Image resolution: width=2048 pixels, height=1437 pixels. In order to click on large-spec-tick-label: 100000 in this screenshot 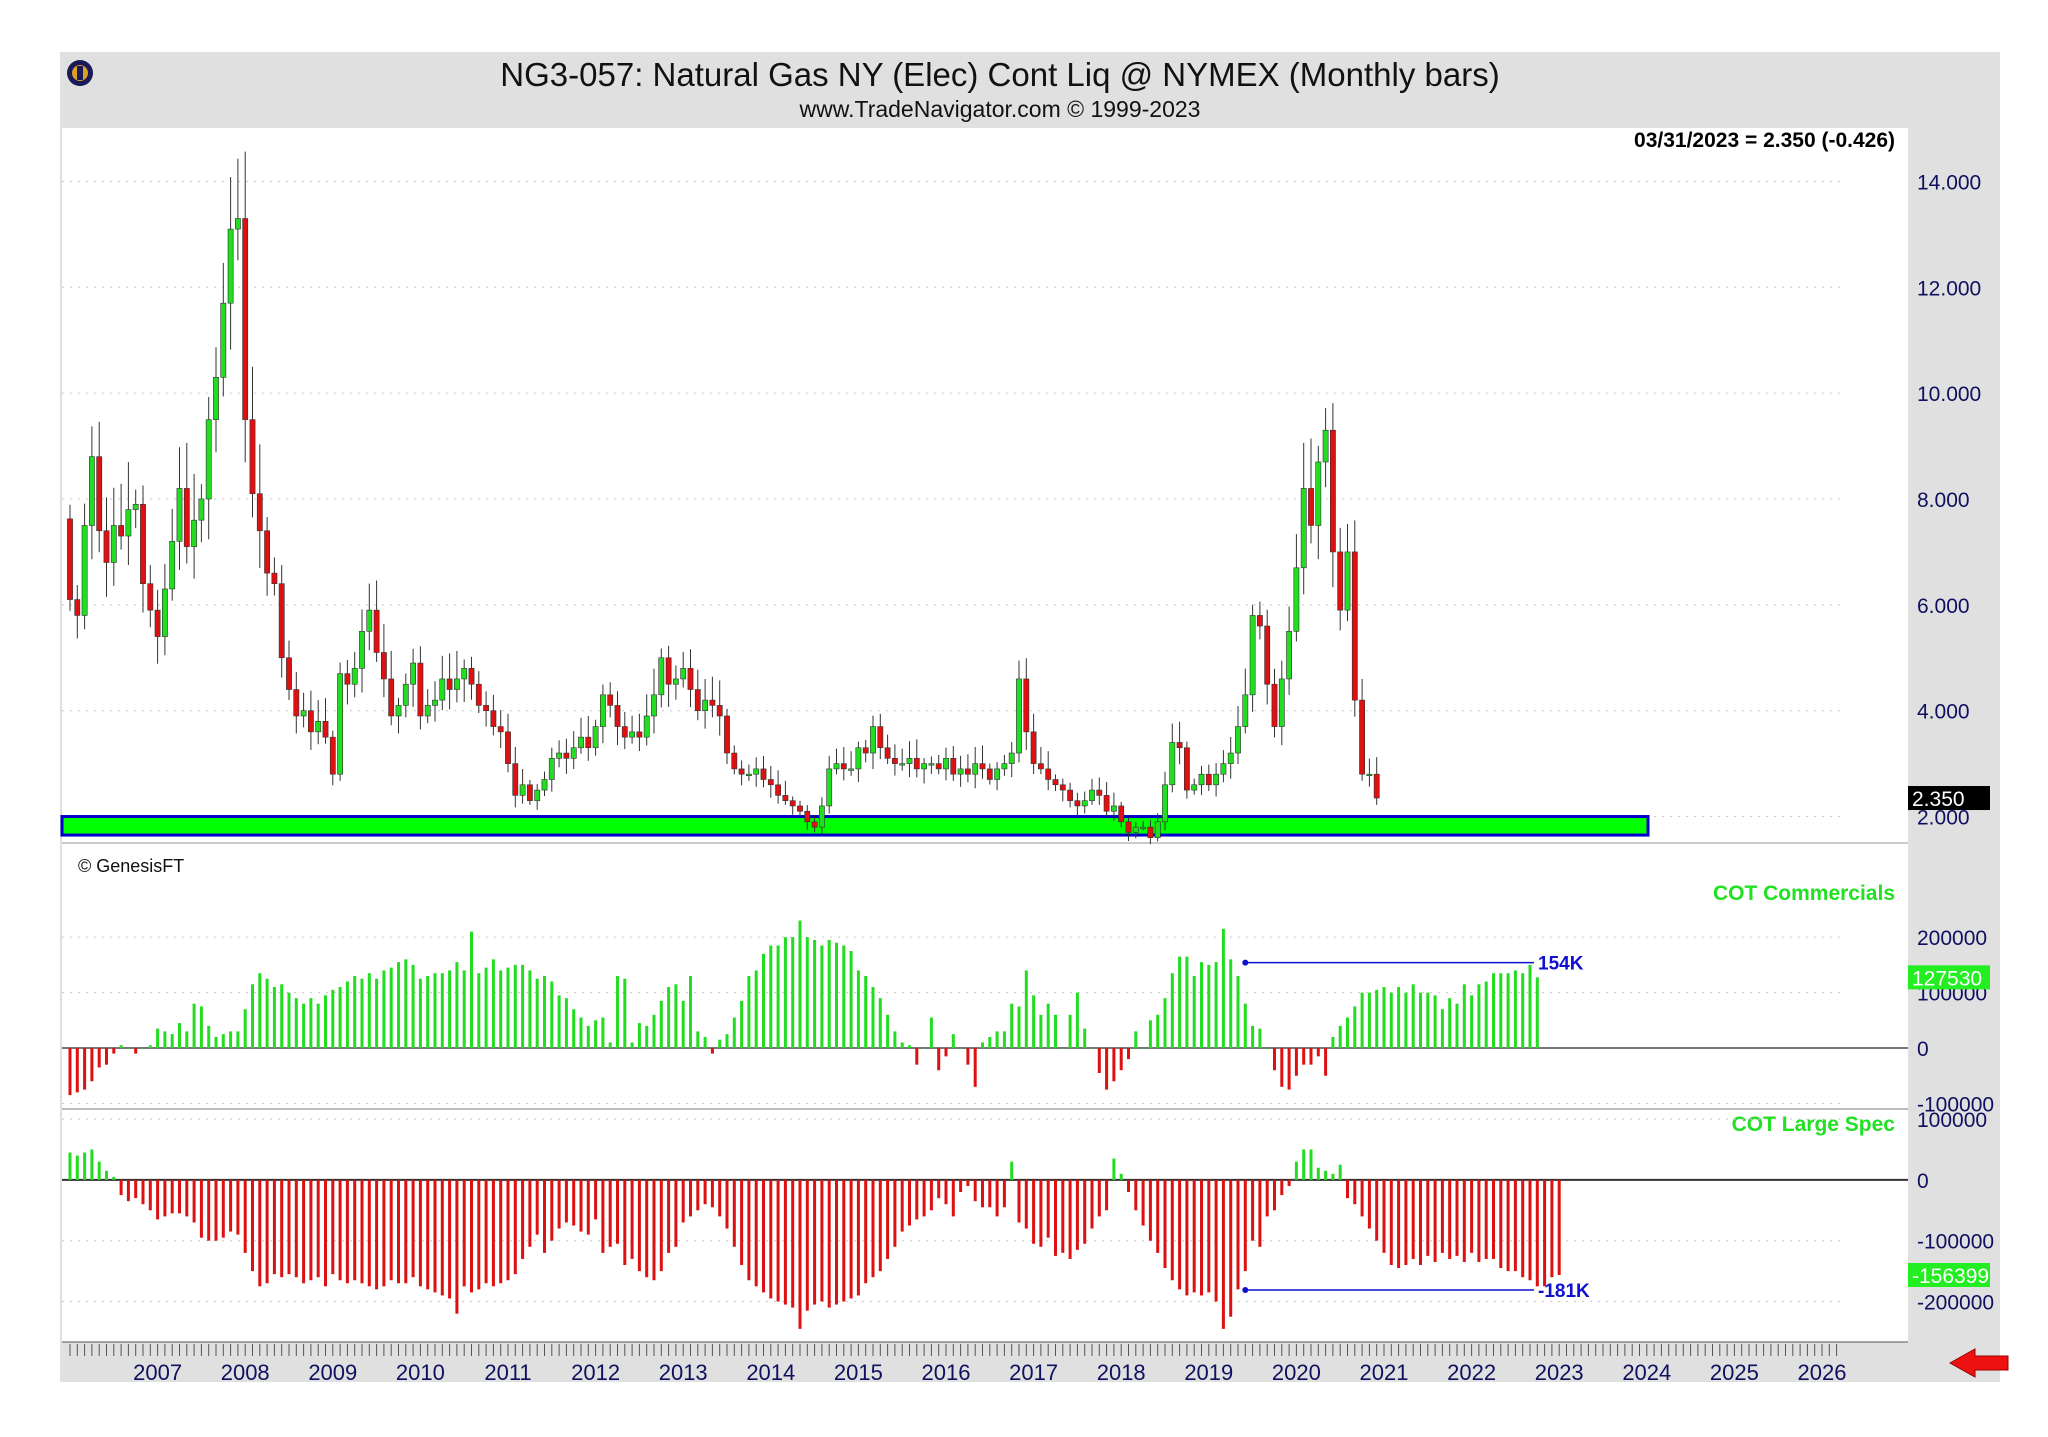, I will do `click(1952, 1120)`.